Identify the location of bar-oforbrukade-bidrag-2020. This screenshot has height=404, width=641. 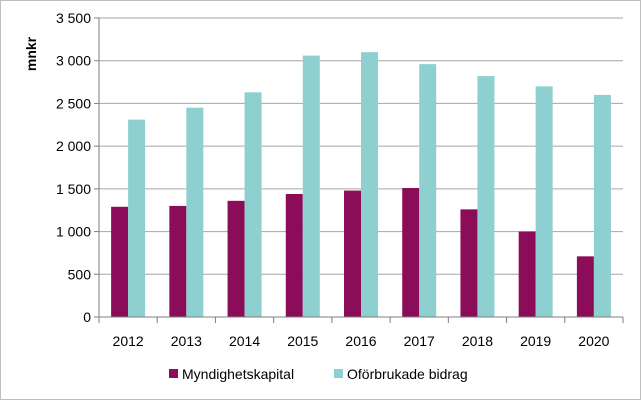
(602, 205).